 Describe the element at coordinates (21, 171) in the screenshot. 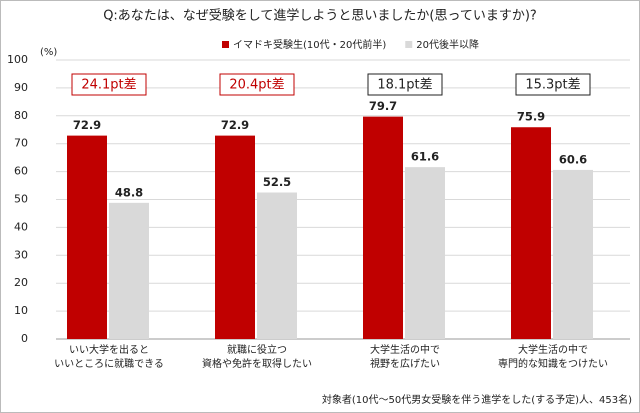

I see `y-tick-label: 60` at that location.